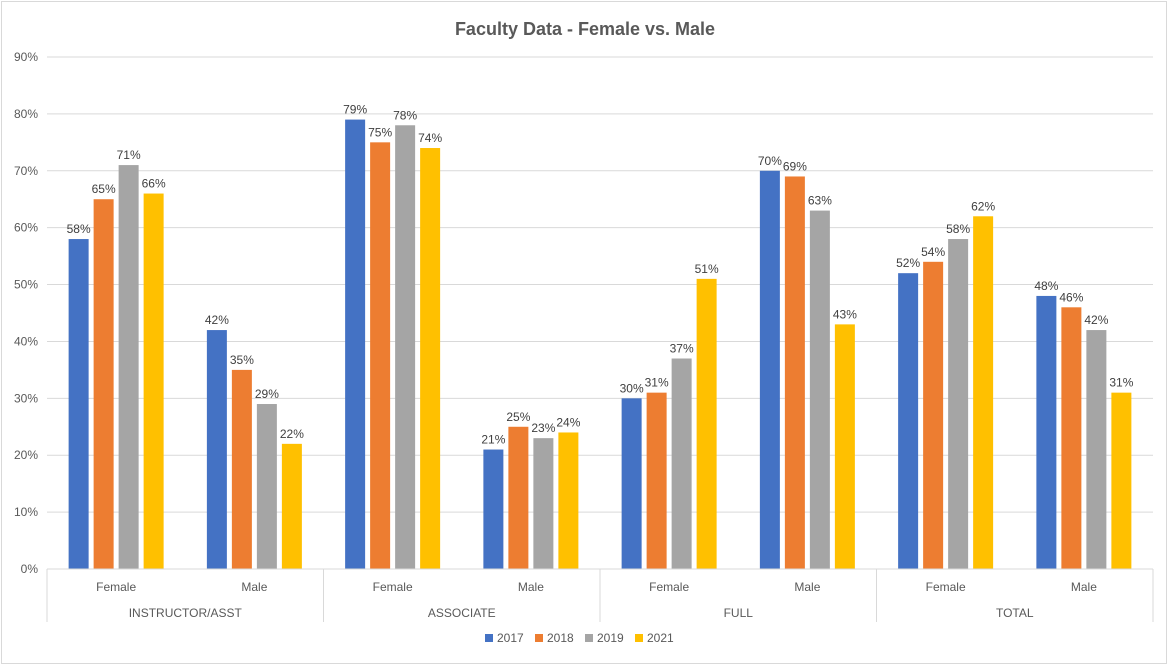 The image size is (1170, 667). What do you see at coordinates (154, 184) in the screenshot?
I see `data-label: 66%` at bounding box center [154, 184].